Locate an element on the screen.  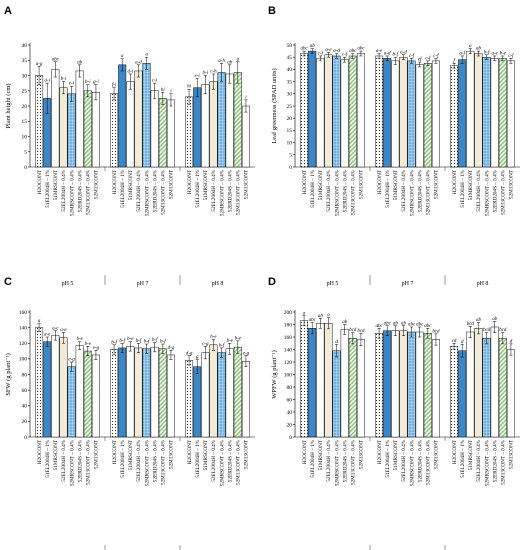
significance-label: b-e is located at coordinates (238, 338).